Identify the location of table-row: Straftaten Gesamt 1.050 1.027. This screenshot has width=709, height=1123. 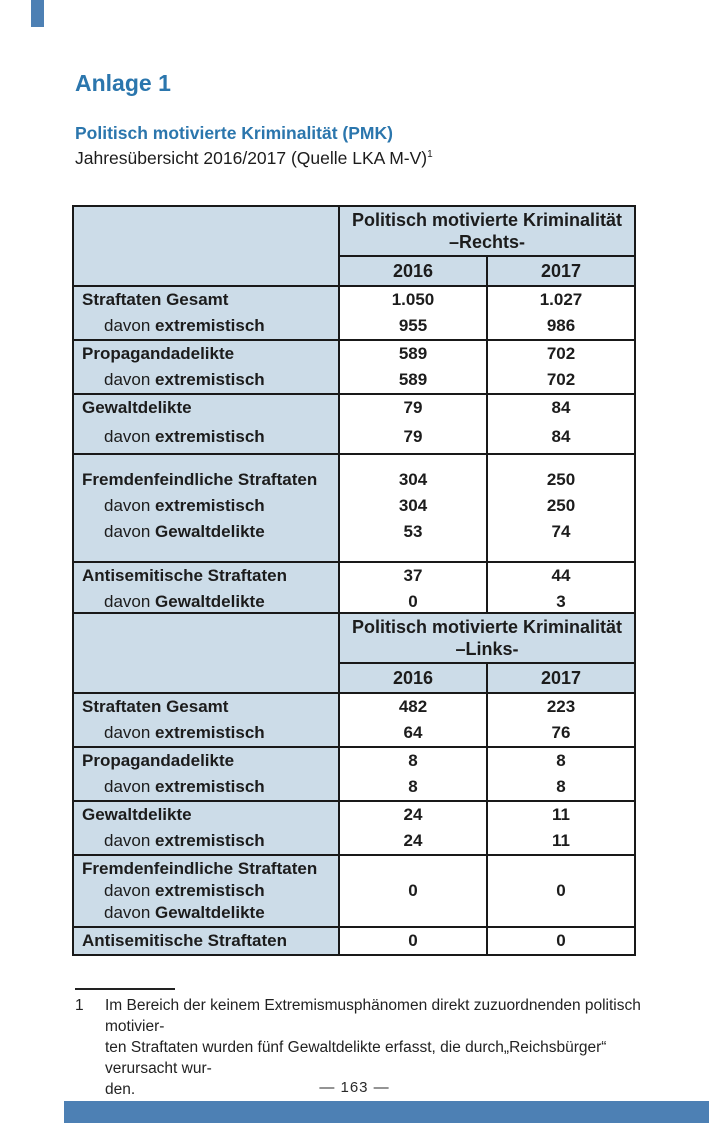
(354, 299).